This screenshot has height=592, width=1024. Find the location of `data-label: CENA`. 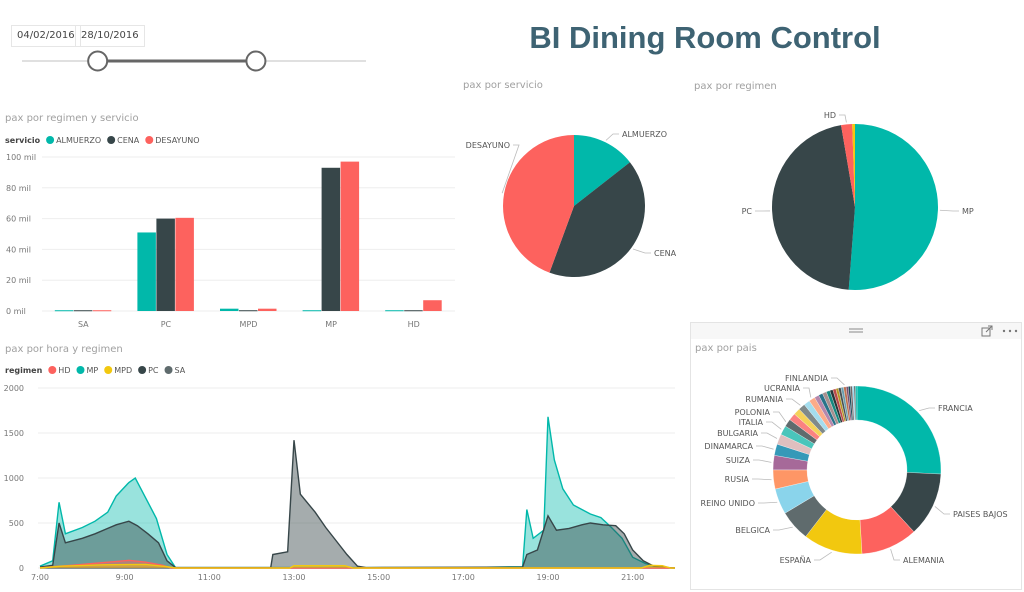

data-label: CENA is located at coordinates (665, 253).